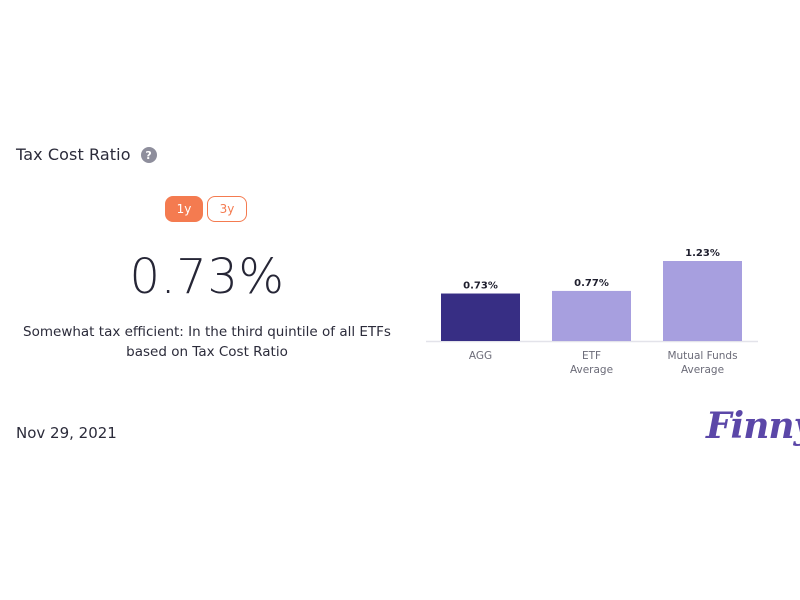 This screenshot has height=600, width=800. Describe the element at coordinates (591, 283) in the screenshot. I see `bar-value-label-1: 0.77%` at that location.